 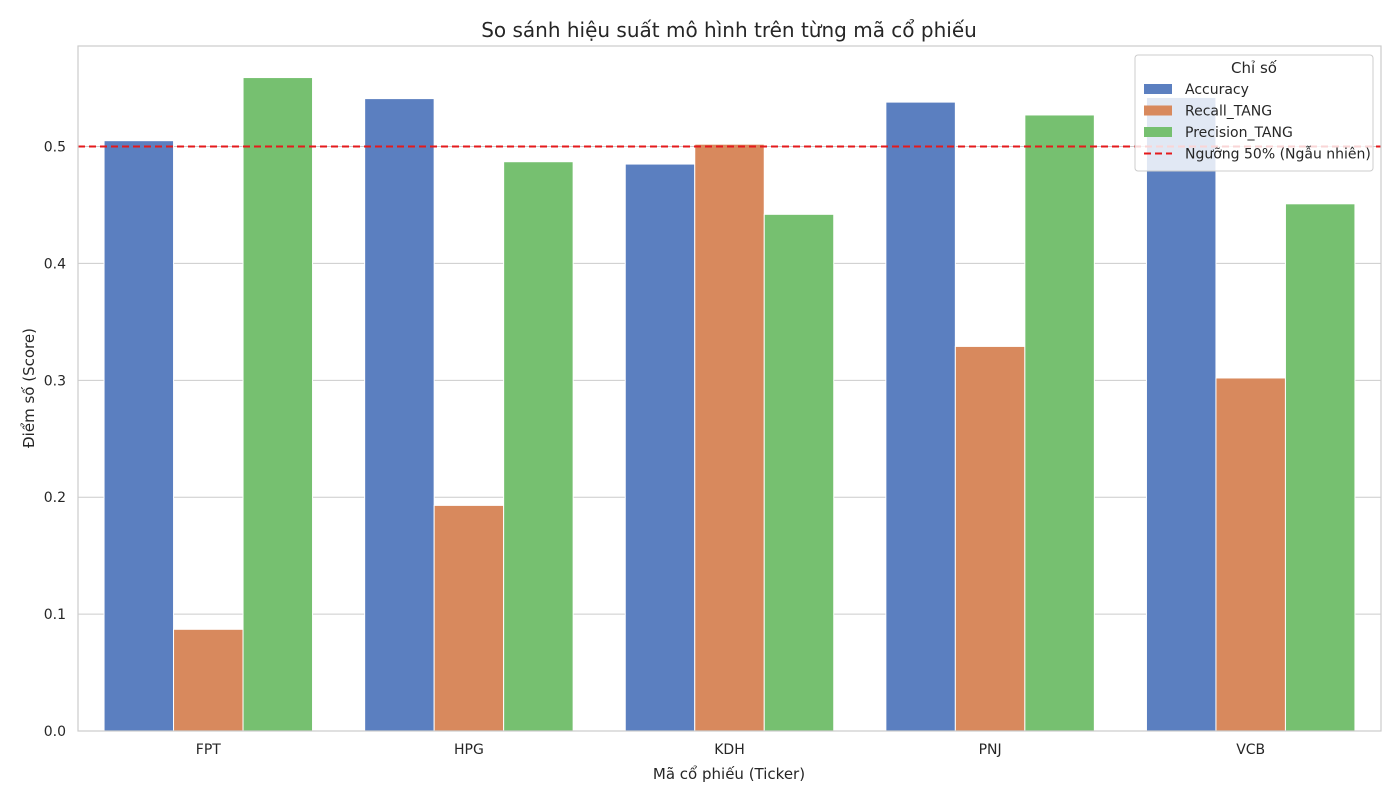 I want to click on y-axis-label: Điểm số (Score), so click(x=29, y=388).